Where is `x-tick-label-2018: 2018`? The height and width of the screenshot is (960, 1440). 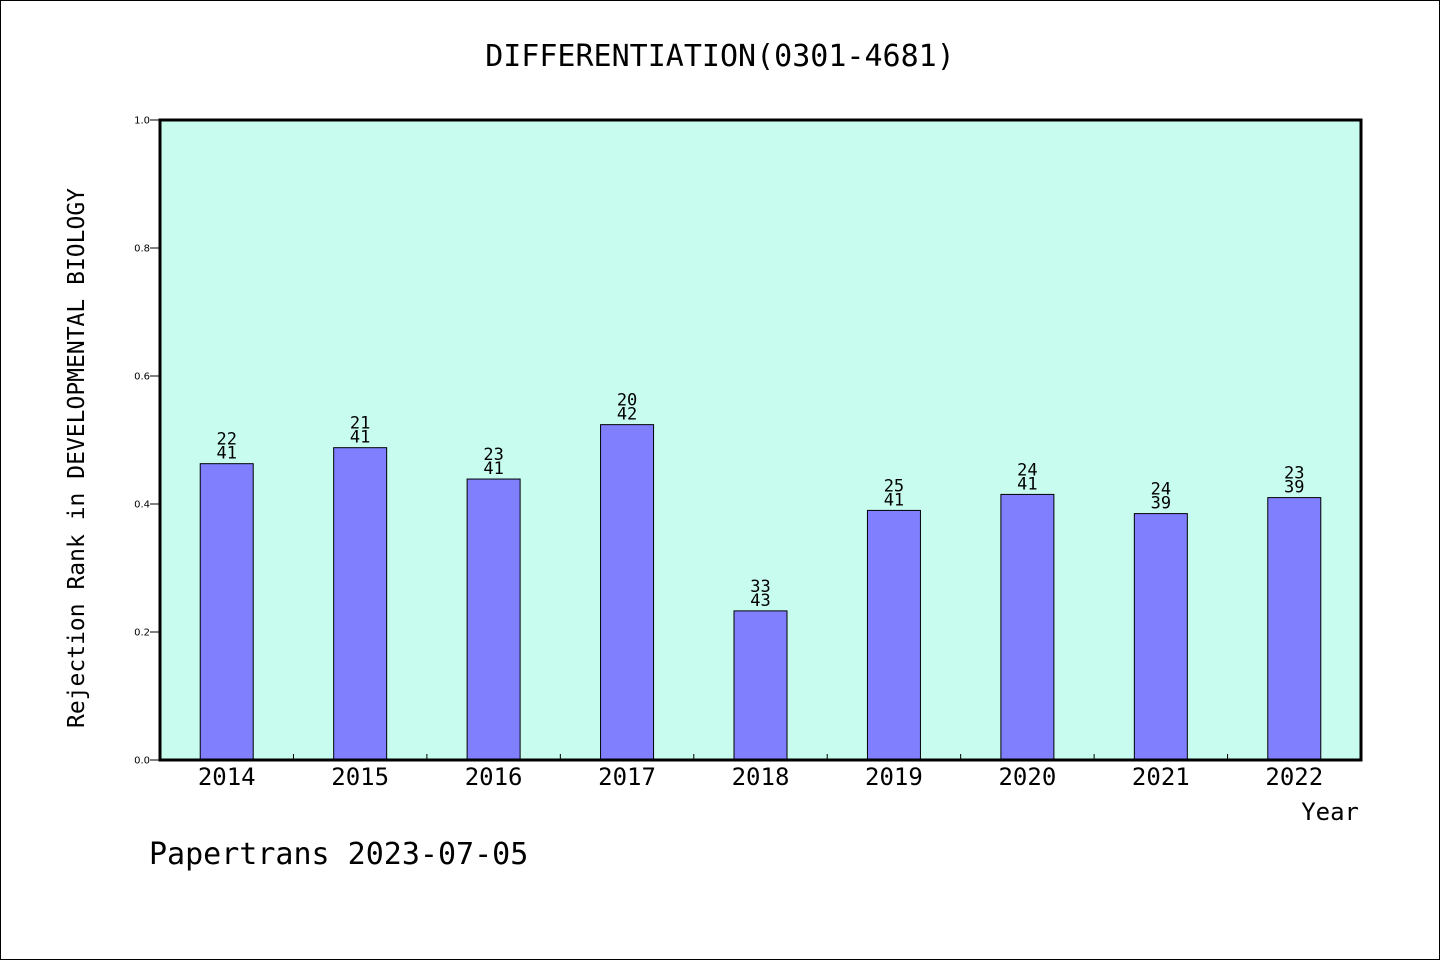 x-tick-label-2018: 2018 is located at coordinates (761, 777).